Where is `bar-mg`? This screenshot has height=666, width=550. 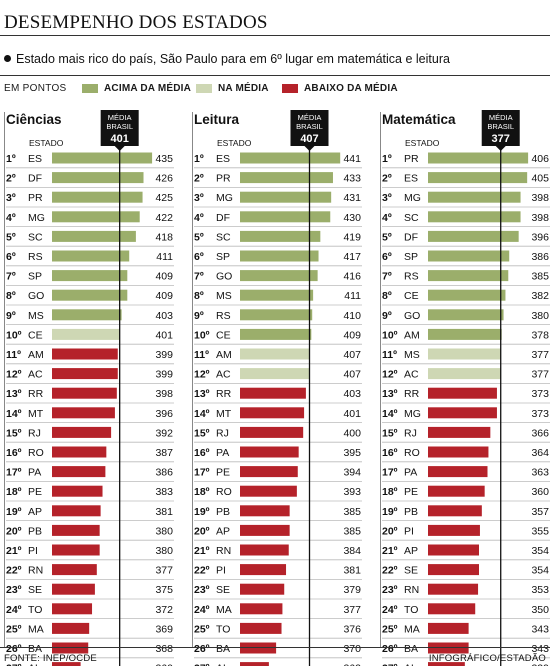 bar-mg is located at coordinates (286, 197).